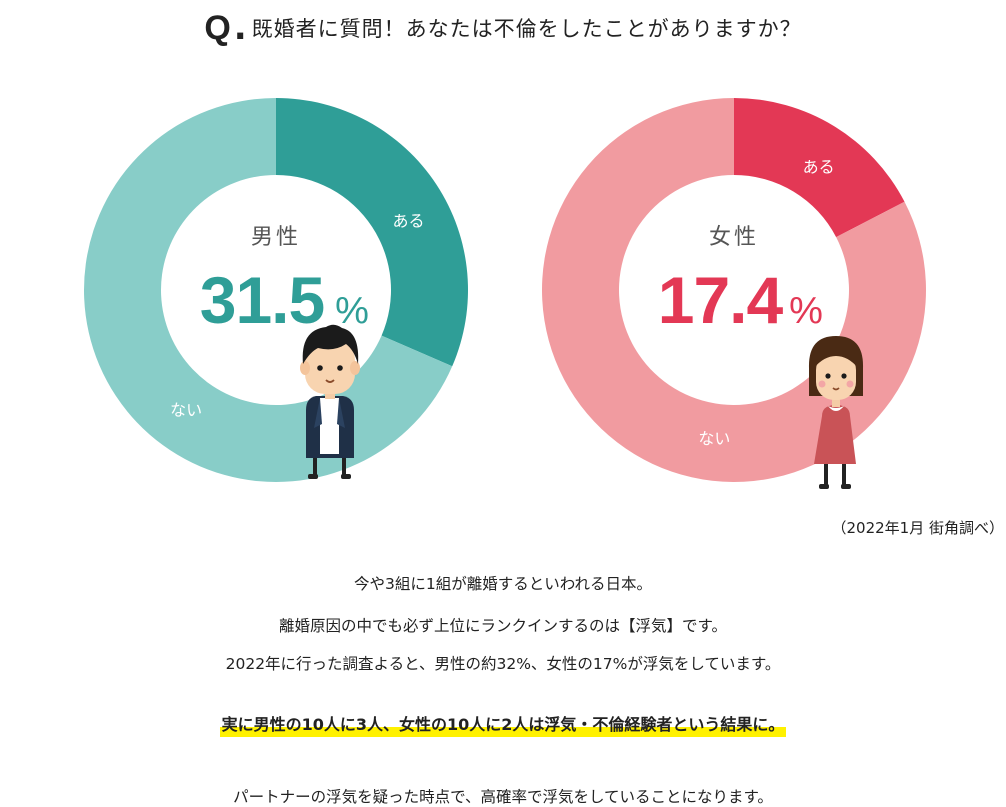 The image size is (1006, 807). Describe the element at coordinates (262, 300) in the screenshot. I see `male-percent-value: 31.5` at that location.